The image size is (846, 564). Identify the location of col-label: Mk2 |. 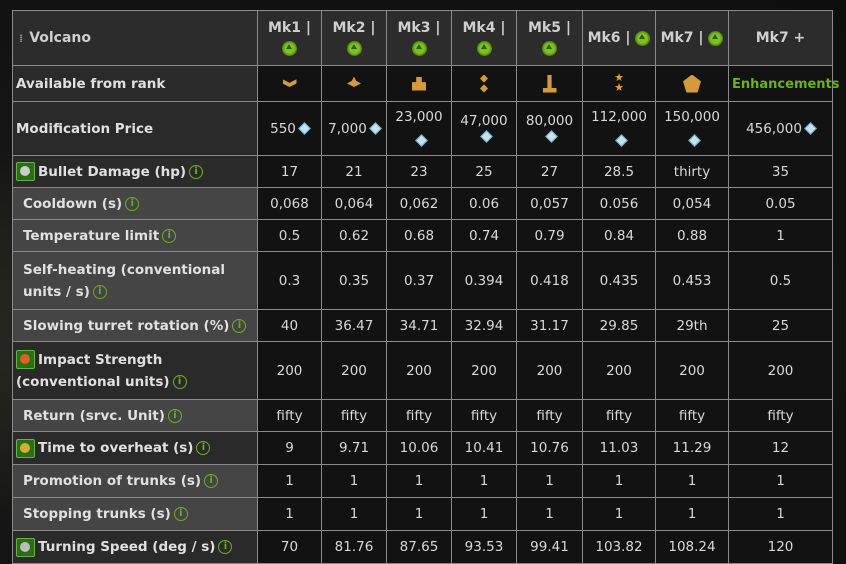
(354, 28).